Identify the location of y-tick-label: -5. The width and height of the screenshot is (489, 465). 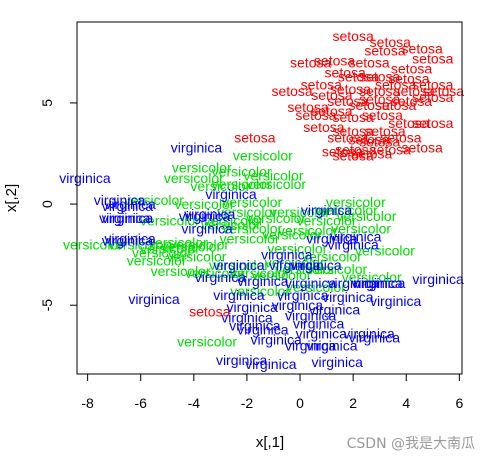
(47, 305).